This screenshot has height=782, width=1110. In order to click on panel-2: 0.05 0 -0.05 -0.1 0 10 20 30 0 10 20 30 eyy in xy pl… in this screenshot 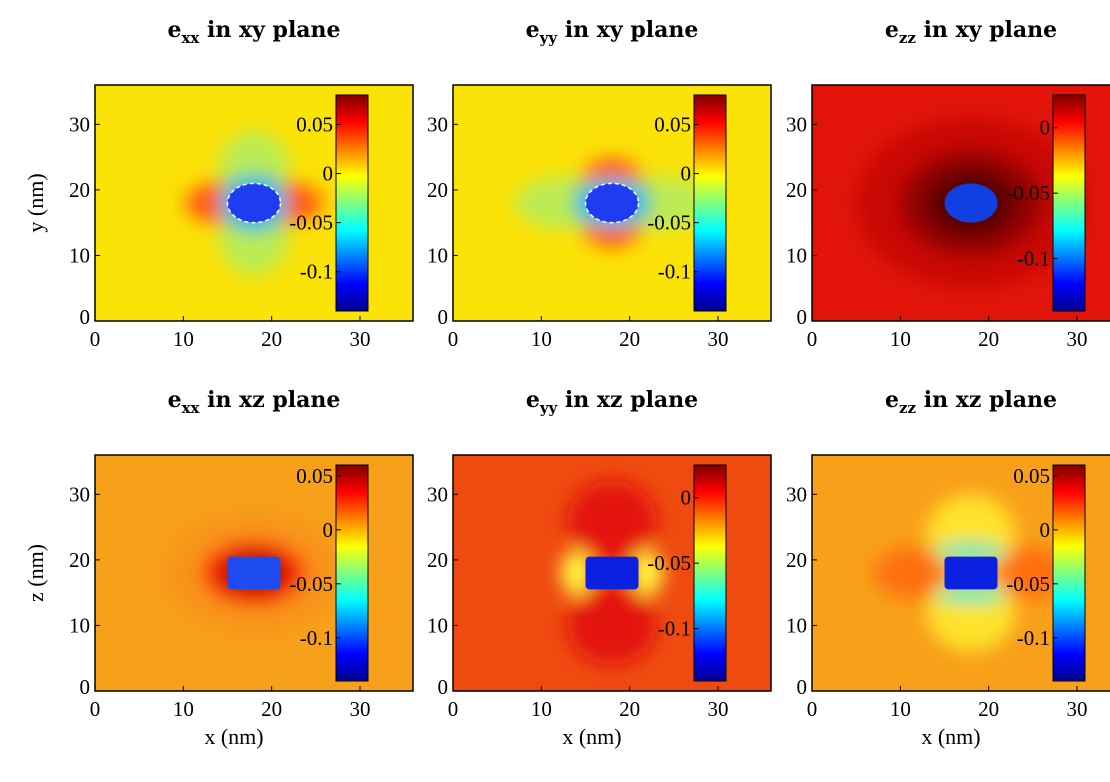, I will do `click(599, 184)`.